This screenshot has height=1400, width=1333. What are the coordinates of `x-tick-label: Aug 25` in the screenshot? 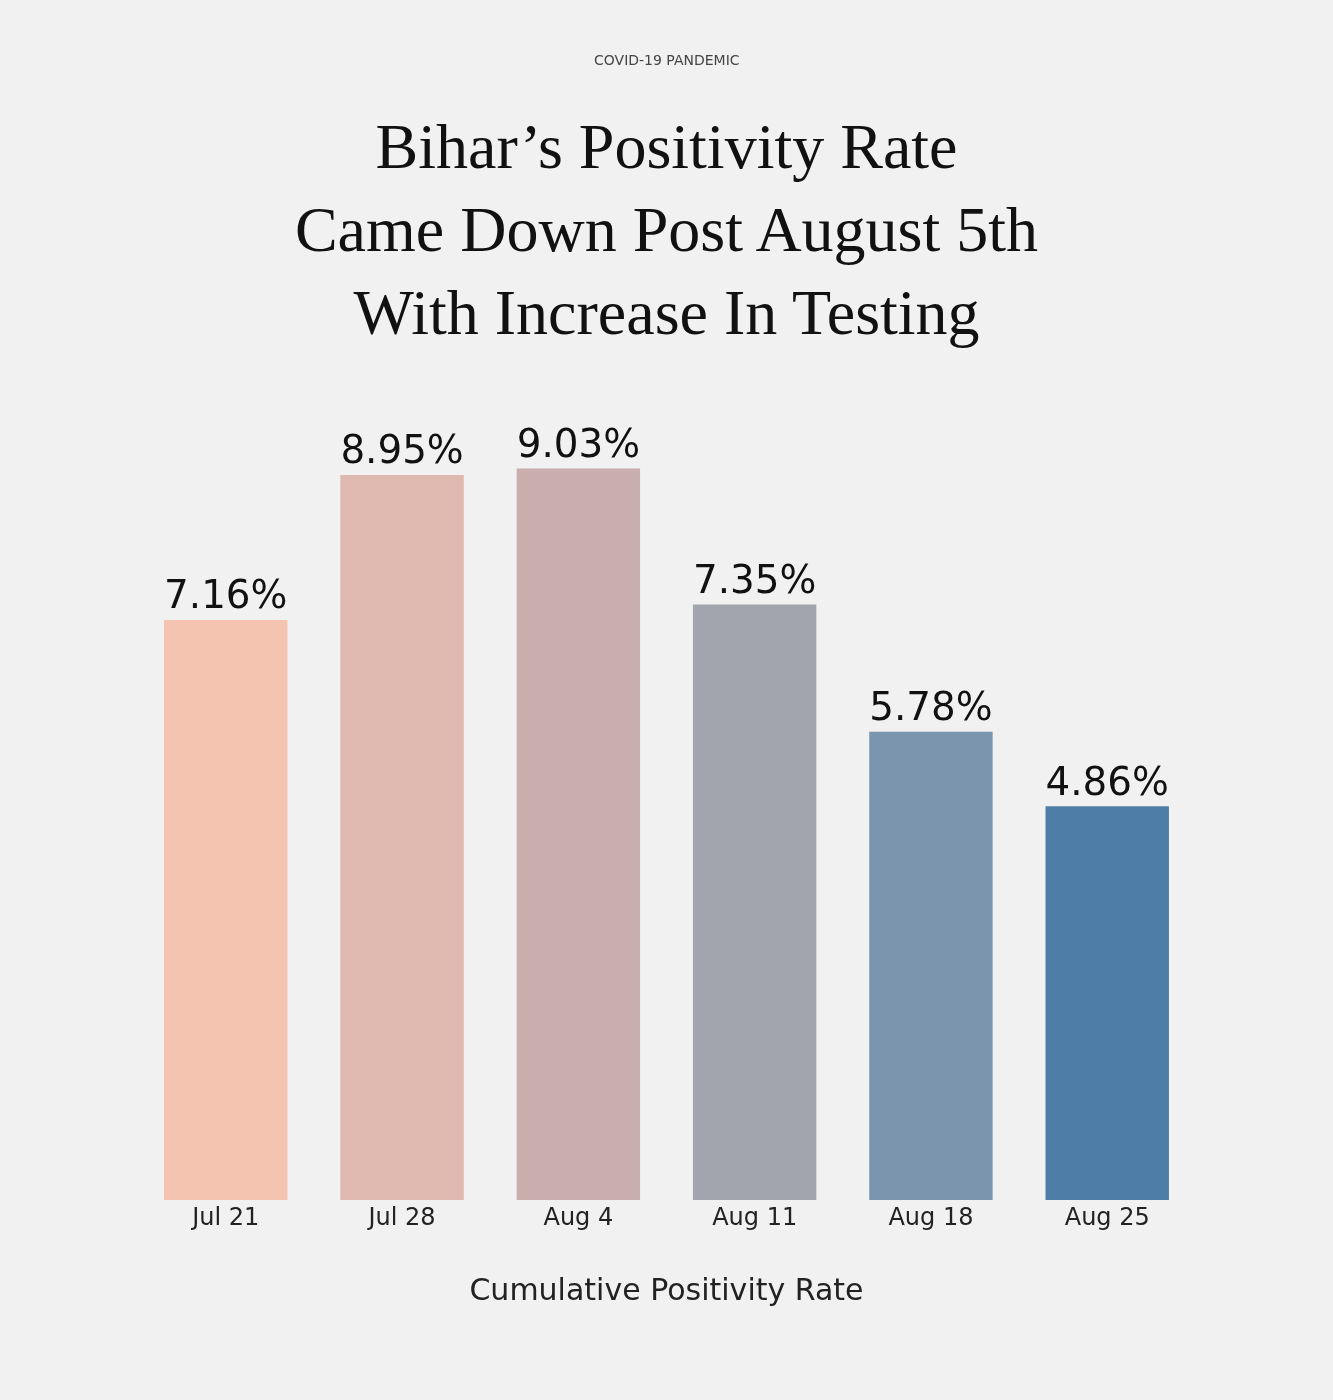 It's located at (1107, 1217).